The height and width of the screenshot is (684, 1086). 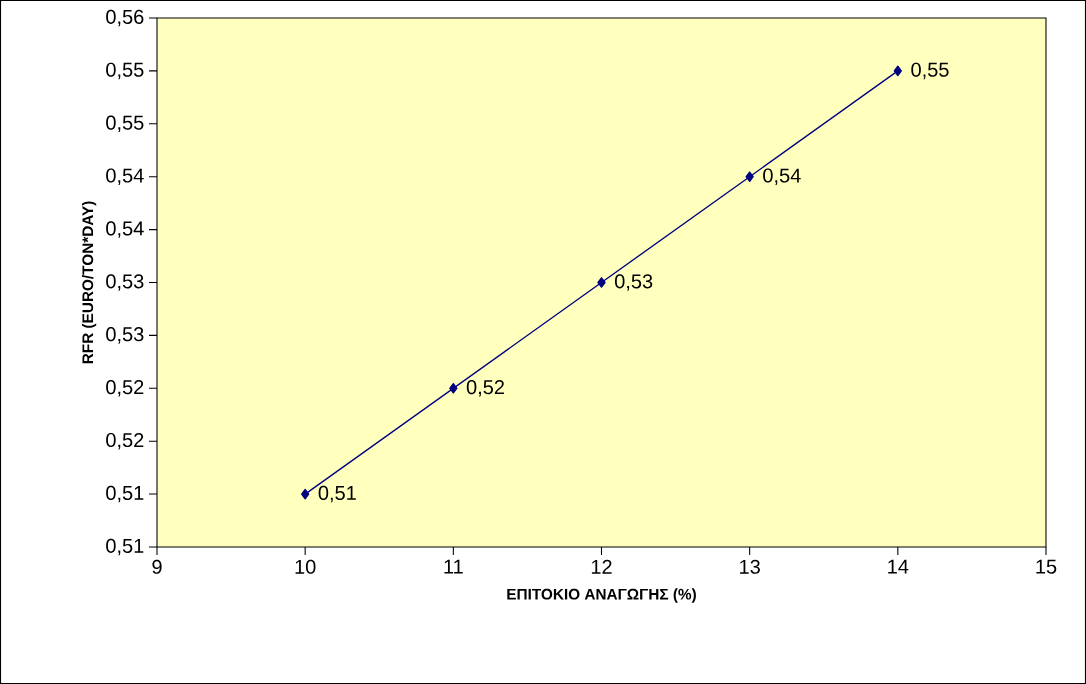 I want to click on data-label: 0,55, so click(x=930, y=71).